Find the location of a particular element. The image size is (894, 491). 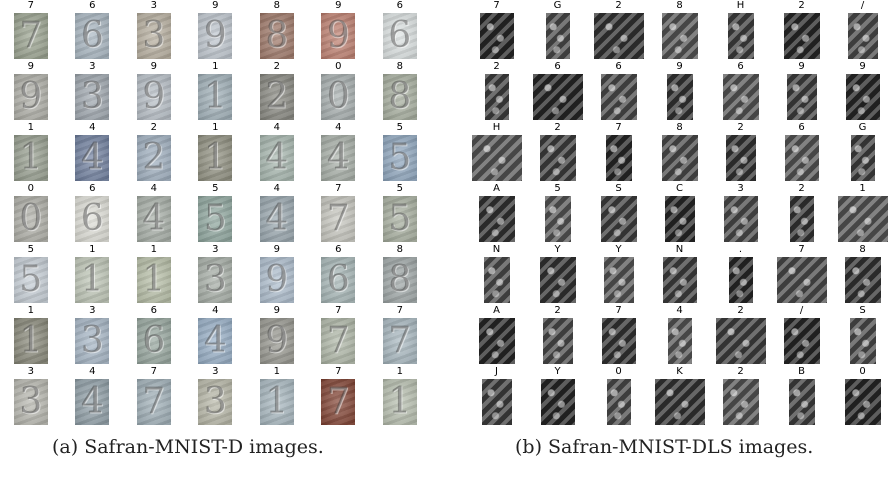

dls-cell: / is located at coordinates (801, 335).